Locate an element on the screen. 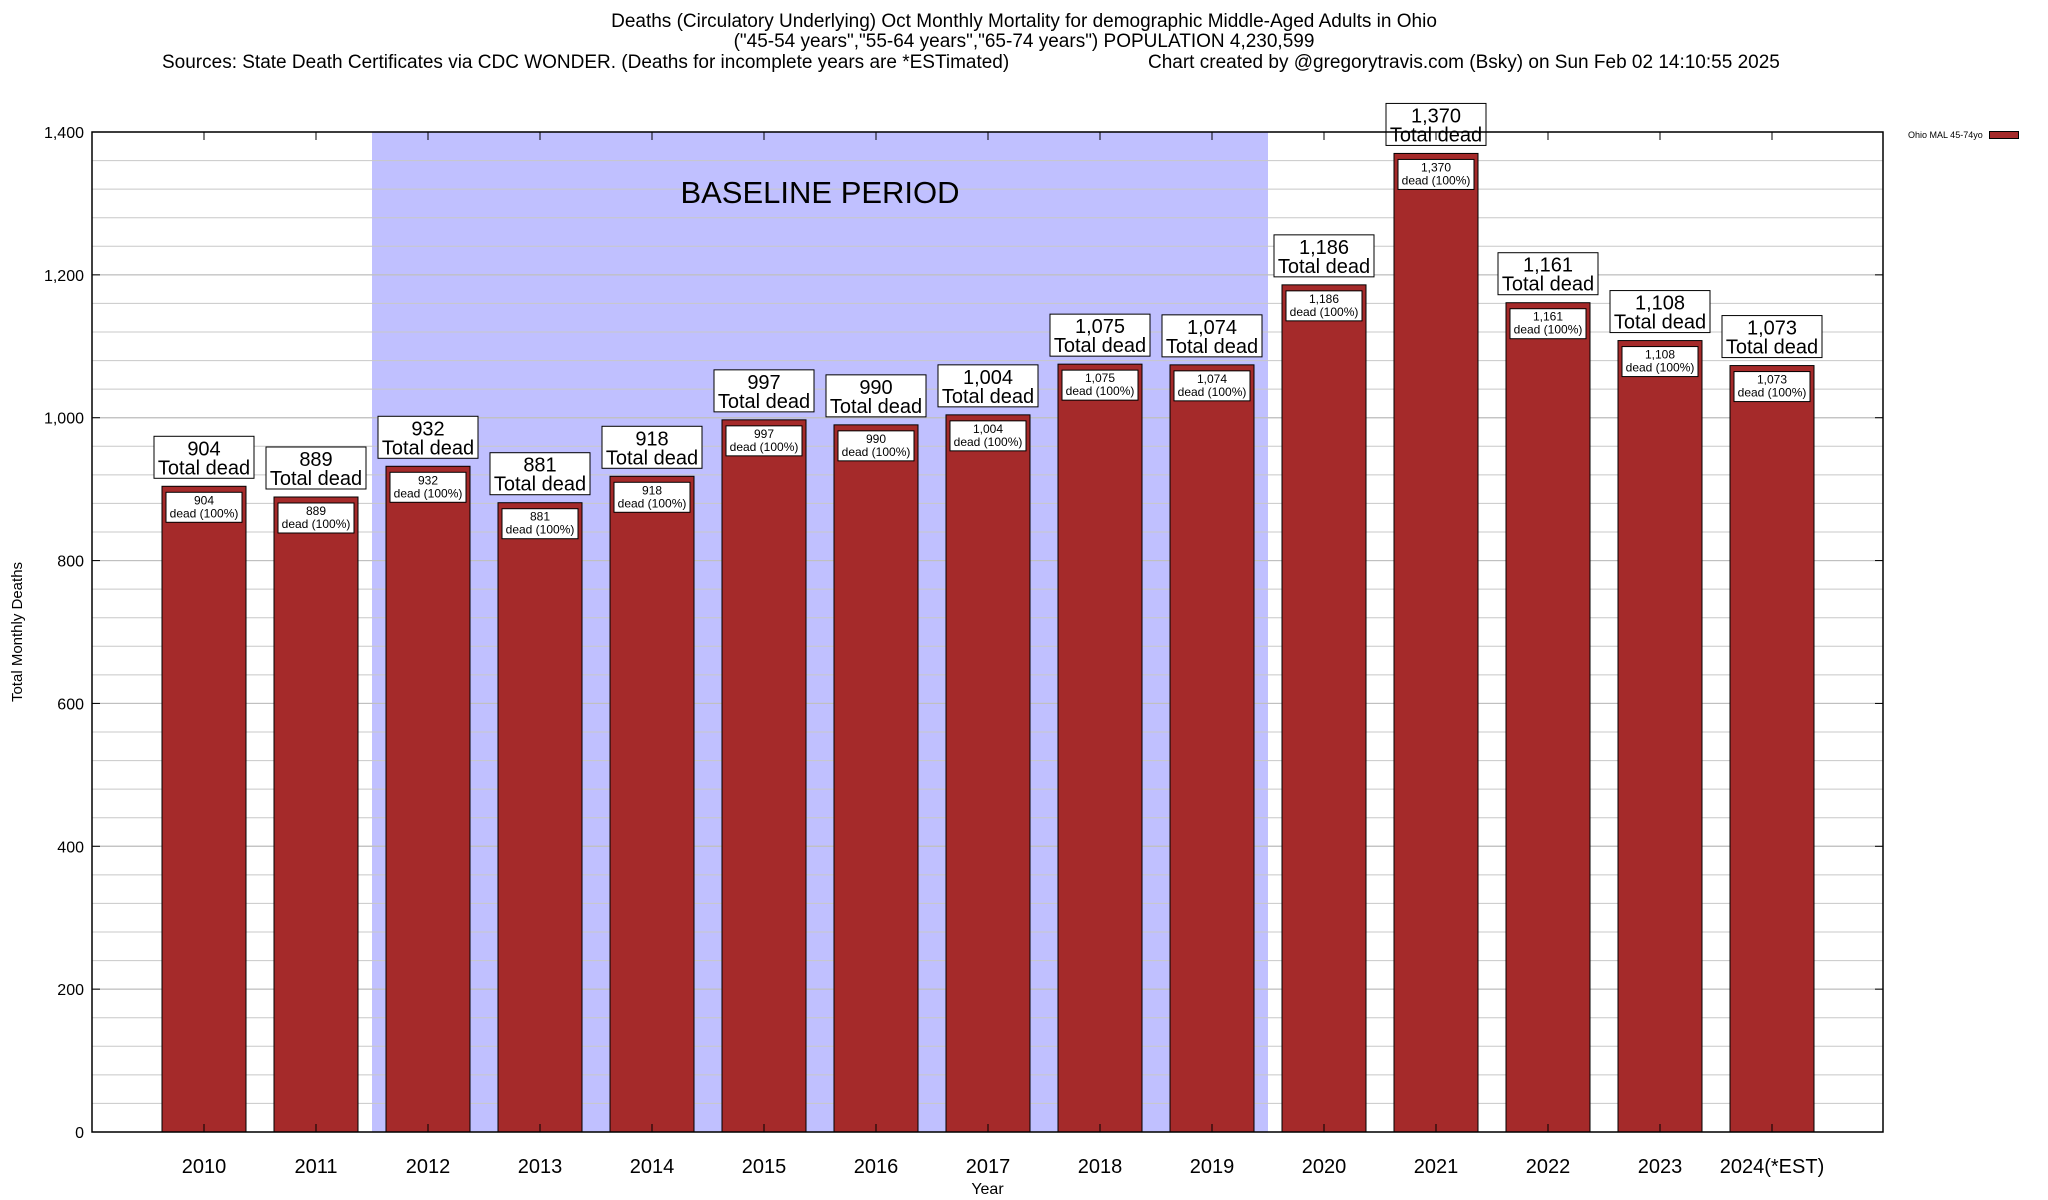 The width and height of the screenshot is (2048, 1200). x-tick-label: 2021 is located at coordinates (1436, 1167).